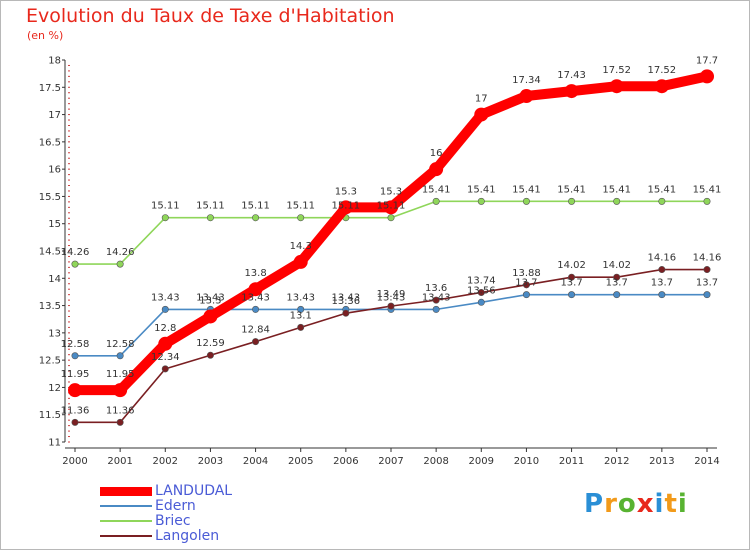 The width and height of the screenshot is (750, 550). What do you see at coordinates (255, 330) in the screenshot?
I see `data-label-langolen: 12.84` at bounding box center [255, 330].